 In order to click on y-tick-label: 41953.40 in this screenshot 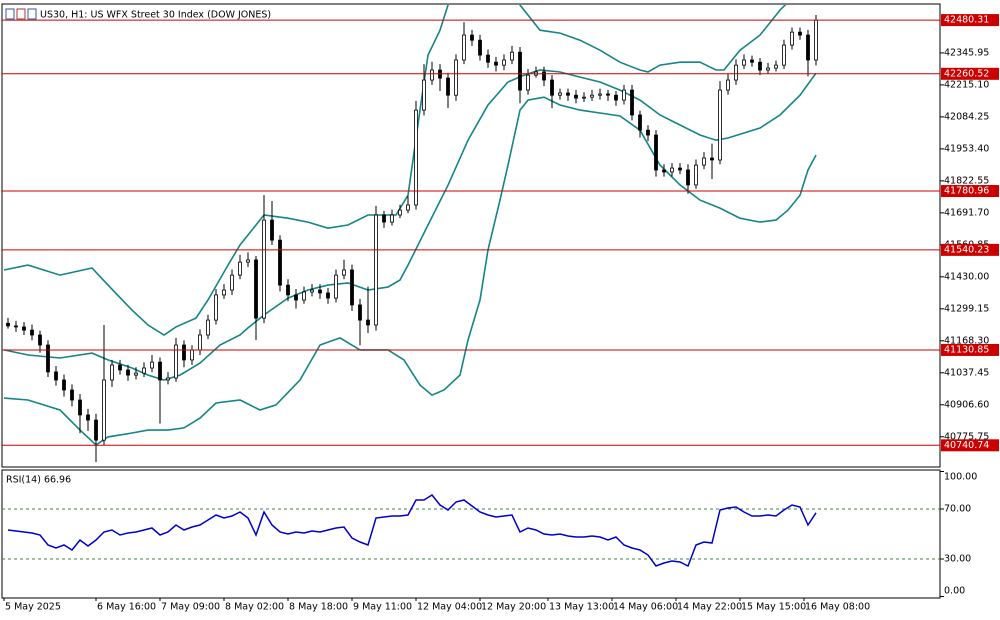, I will do `click(966, 148)`.